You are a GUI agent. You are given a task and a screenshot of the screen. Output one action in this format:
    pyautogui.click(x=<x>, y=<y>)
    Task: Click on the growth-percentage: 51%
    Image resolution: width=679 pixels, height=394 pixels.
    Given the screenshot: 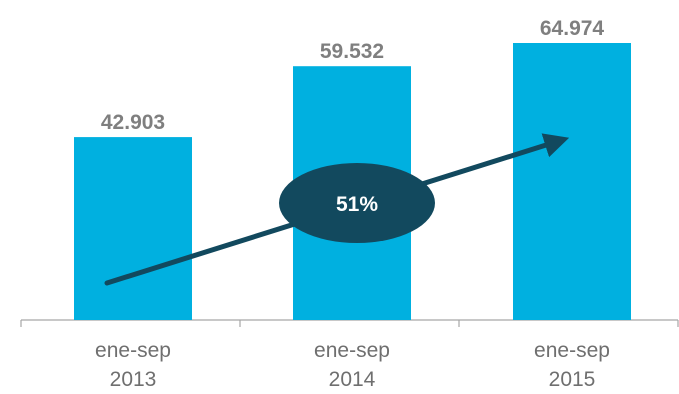 What is the action you would take?
    pyautogui.click(x=357, y=204)
    